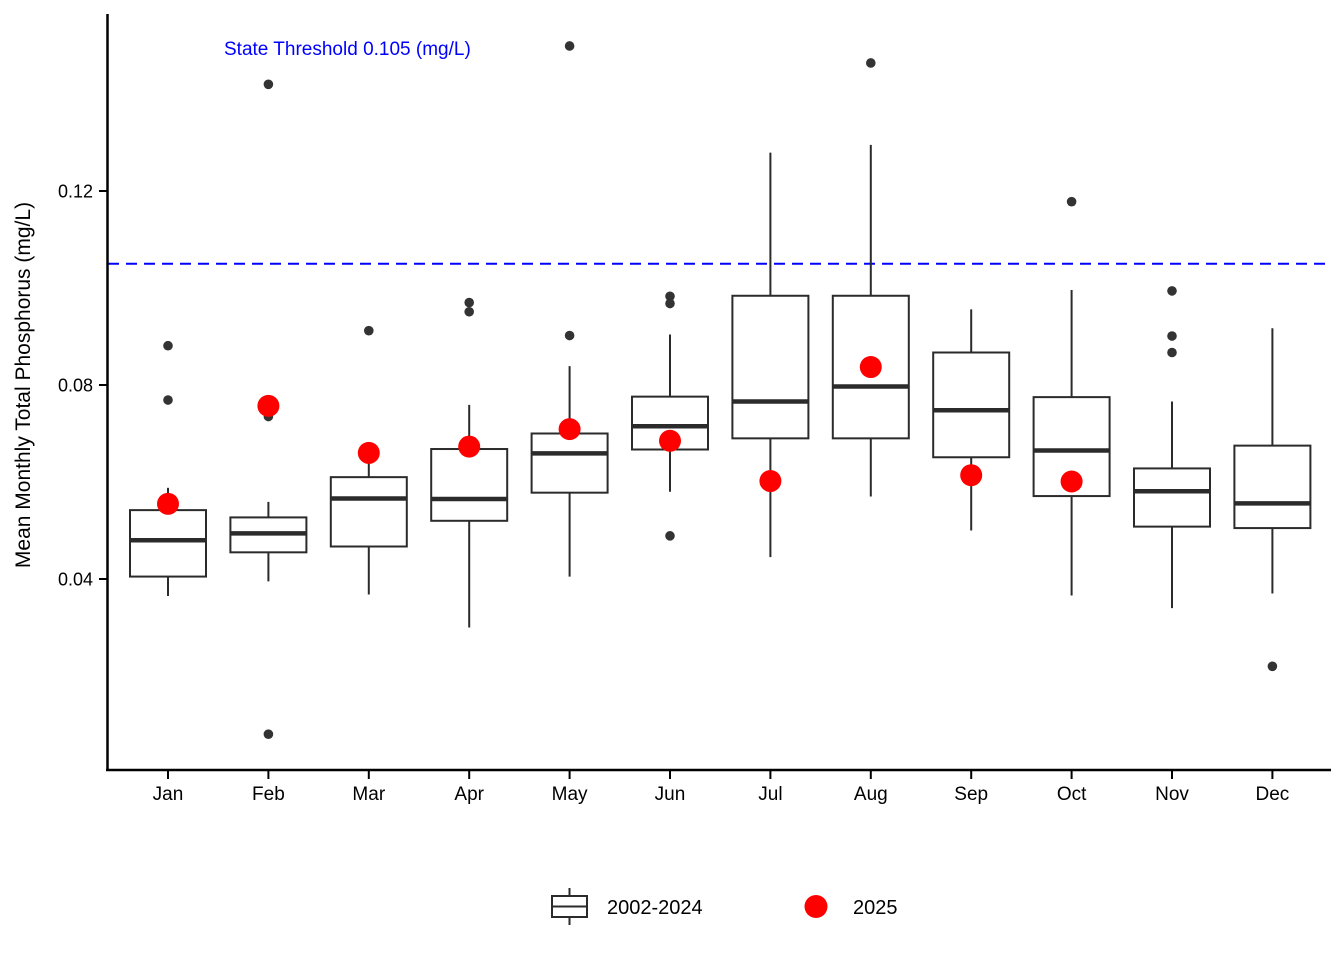 This screenshot has width=1344, height=960. Describe the element at coordinates (268, 405) in the screenshot. I see `point-2025-feb` at that location.